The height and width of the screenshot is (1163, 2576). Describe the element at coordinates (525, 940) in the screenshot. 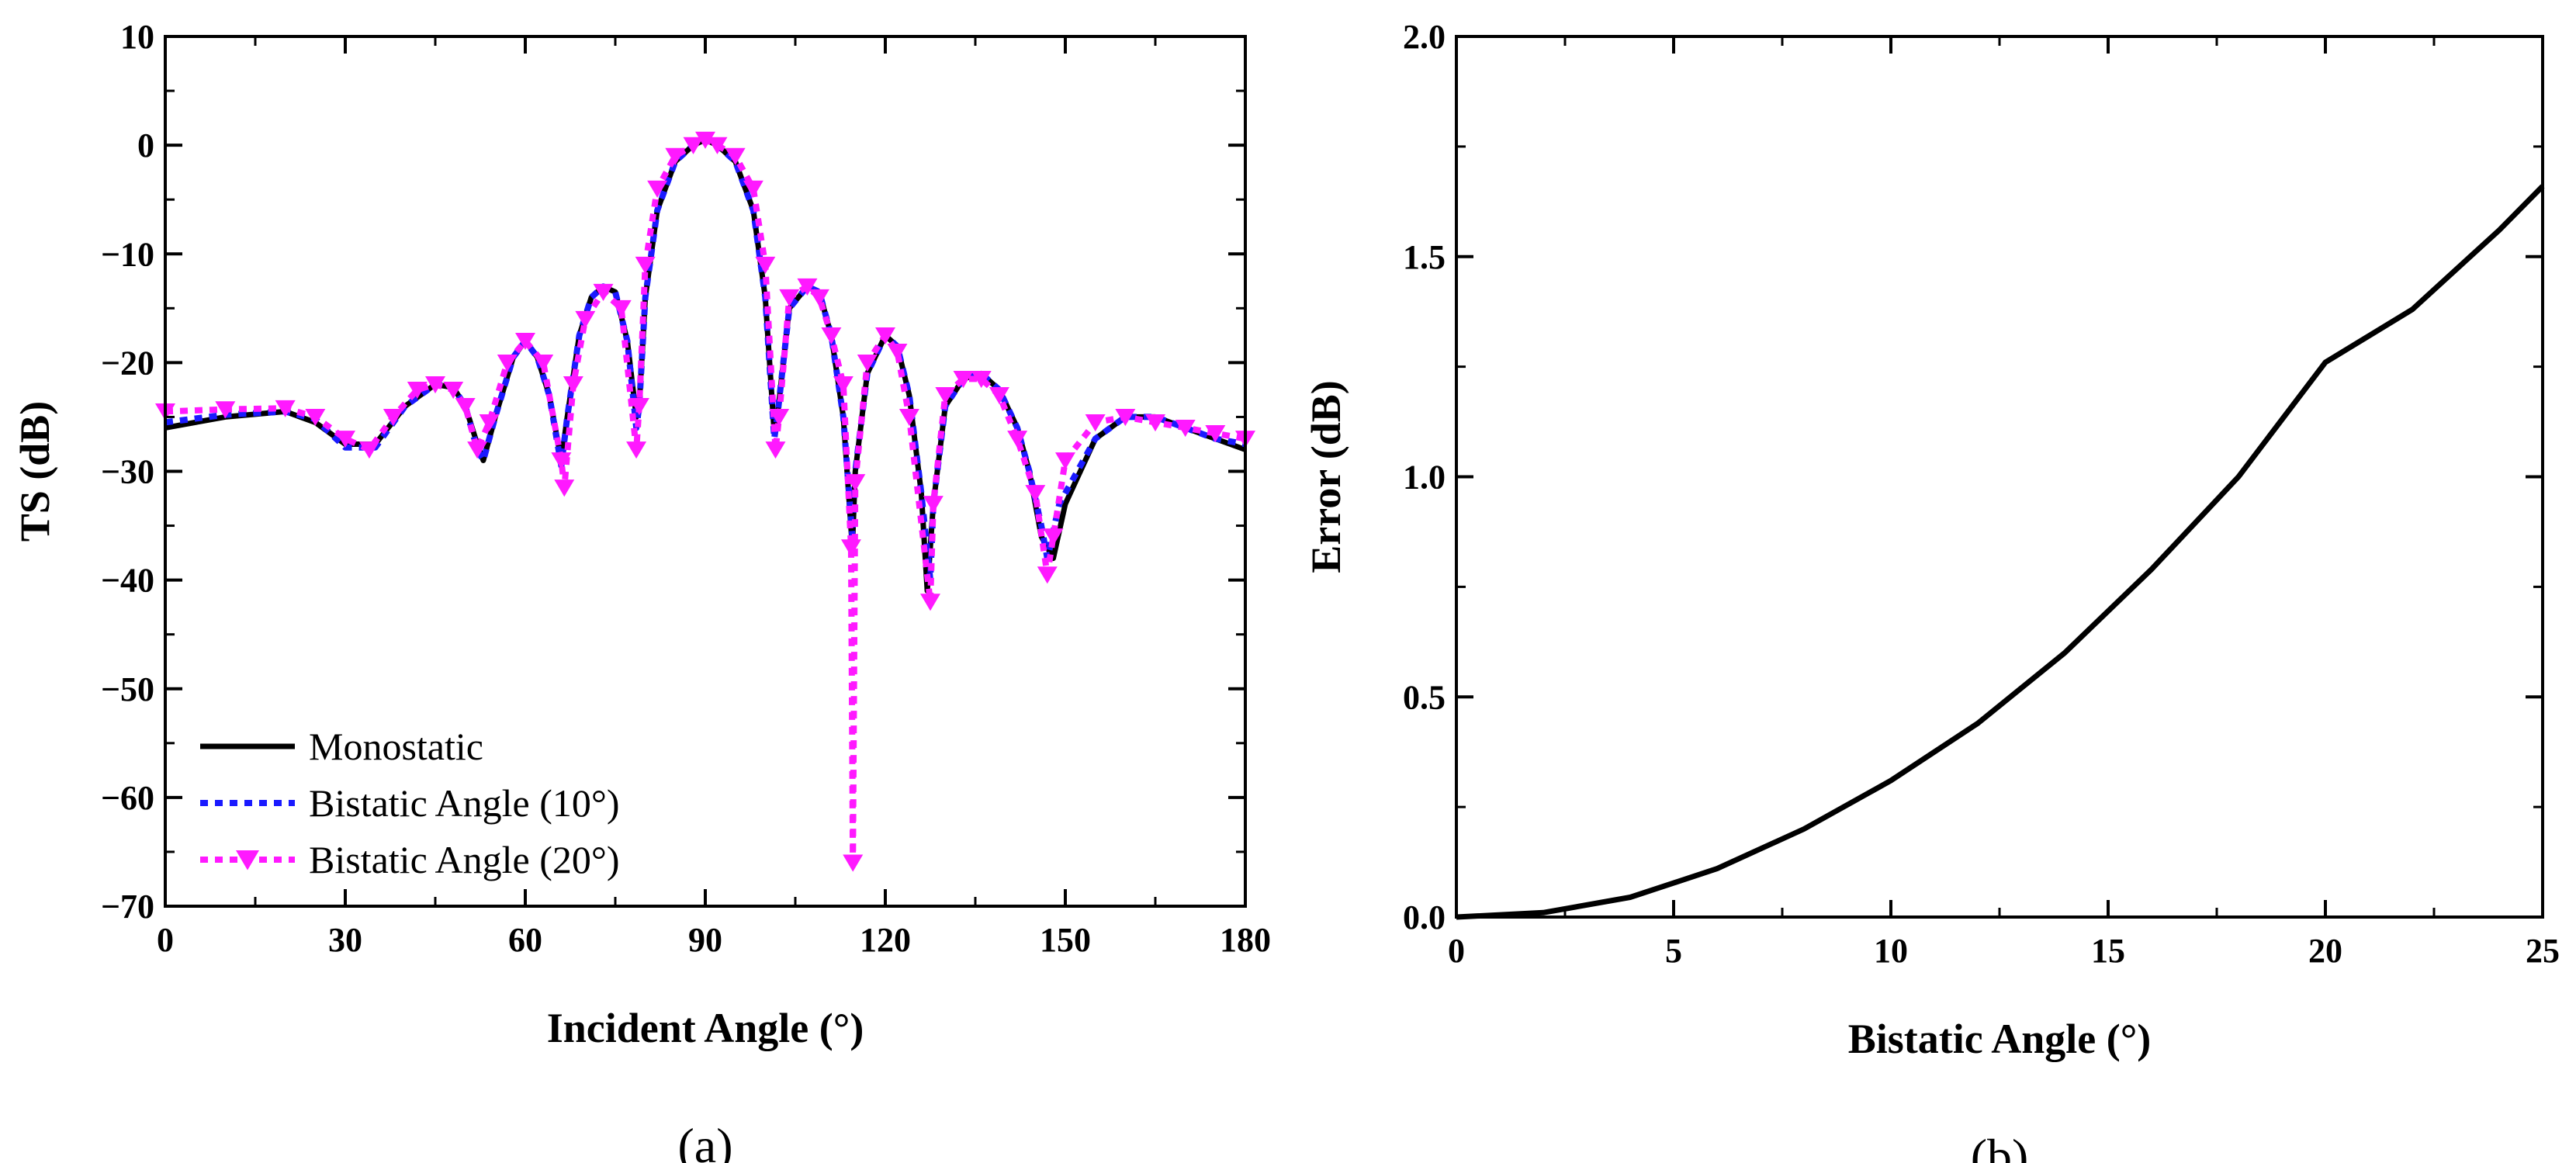

I see `x-tick-label: 60` at that location.